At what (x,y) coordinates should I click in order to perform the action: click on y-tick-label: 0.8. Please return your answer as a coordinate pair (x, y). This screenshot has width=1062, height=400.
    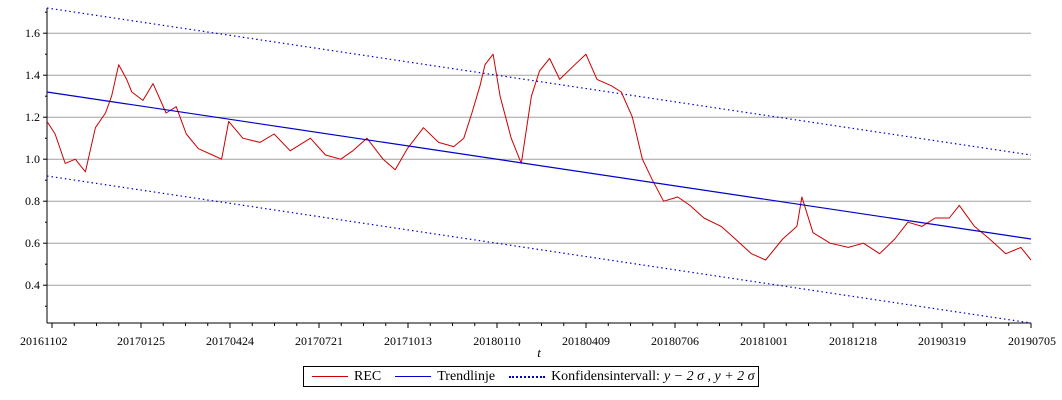
    Looking at the image, I should click on (32, 201).